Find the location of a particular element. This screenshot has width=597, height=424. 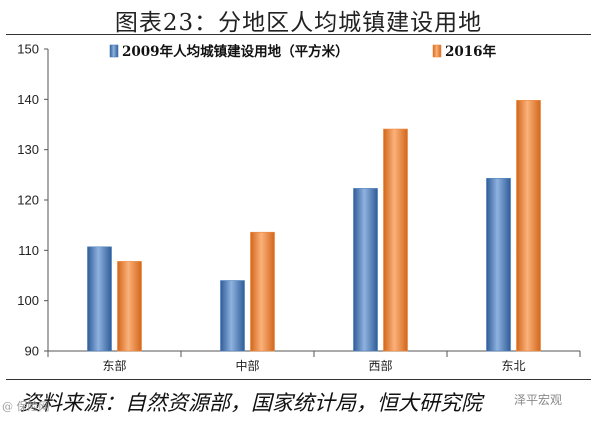

y-tick-label: 90 is located at coordinates (32, 351).